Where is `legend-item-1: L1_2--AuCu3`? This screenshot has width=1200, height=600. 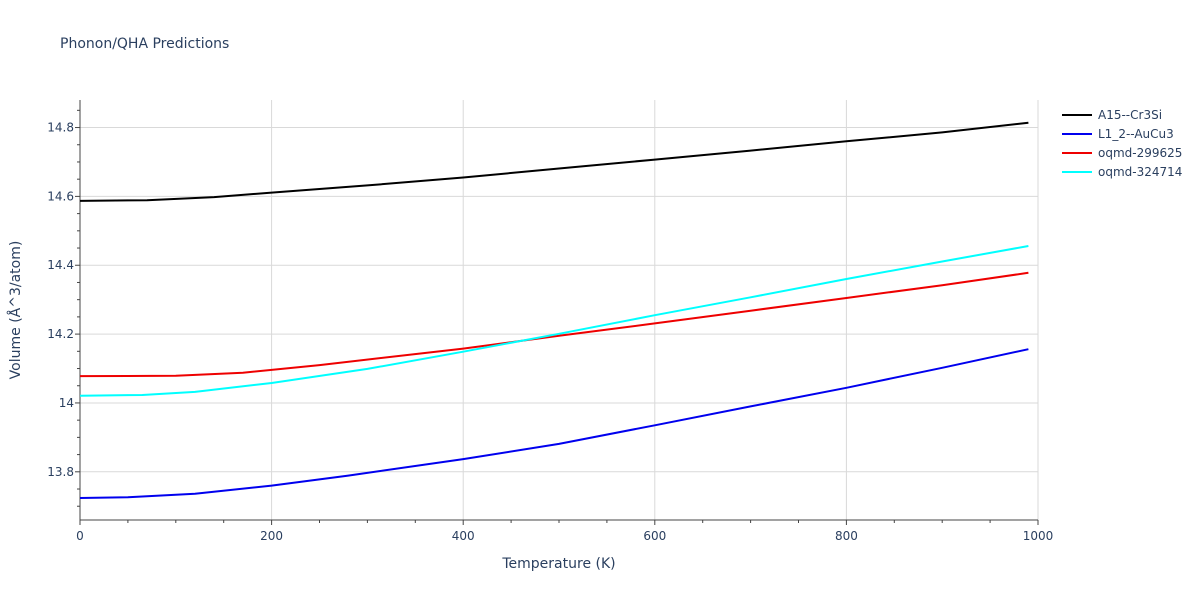 legend-item-1: L1_2--AuCu3 is located at coordinates (1118, 134).